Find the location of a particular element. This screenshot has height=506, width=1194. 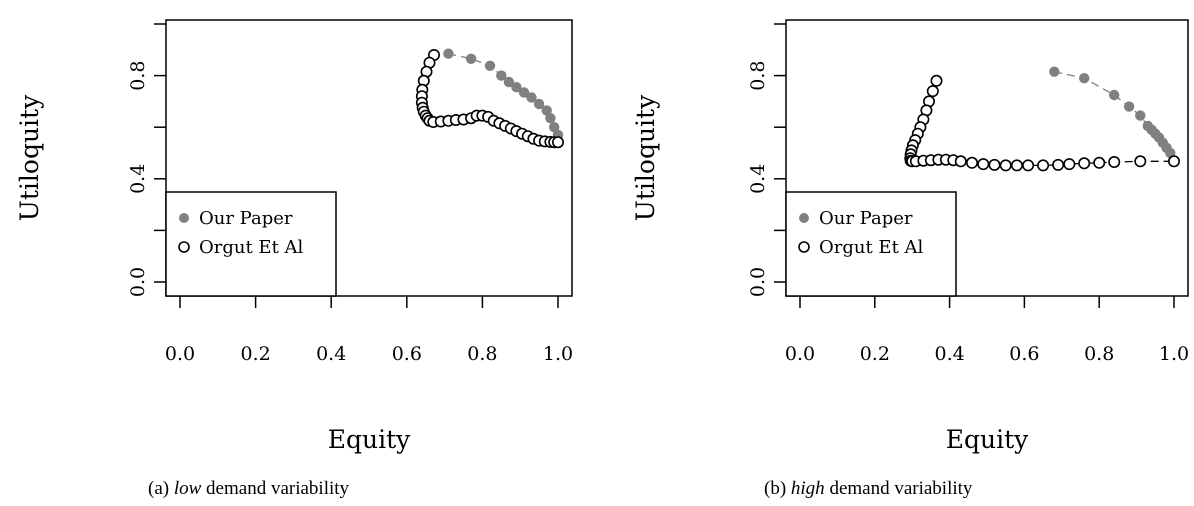

caption-b-emphasis: high is located at coordinates (807, 488).